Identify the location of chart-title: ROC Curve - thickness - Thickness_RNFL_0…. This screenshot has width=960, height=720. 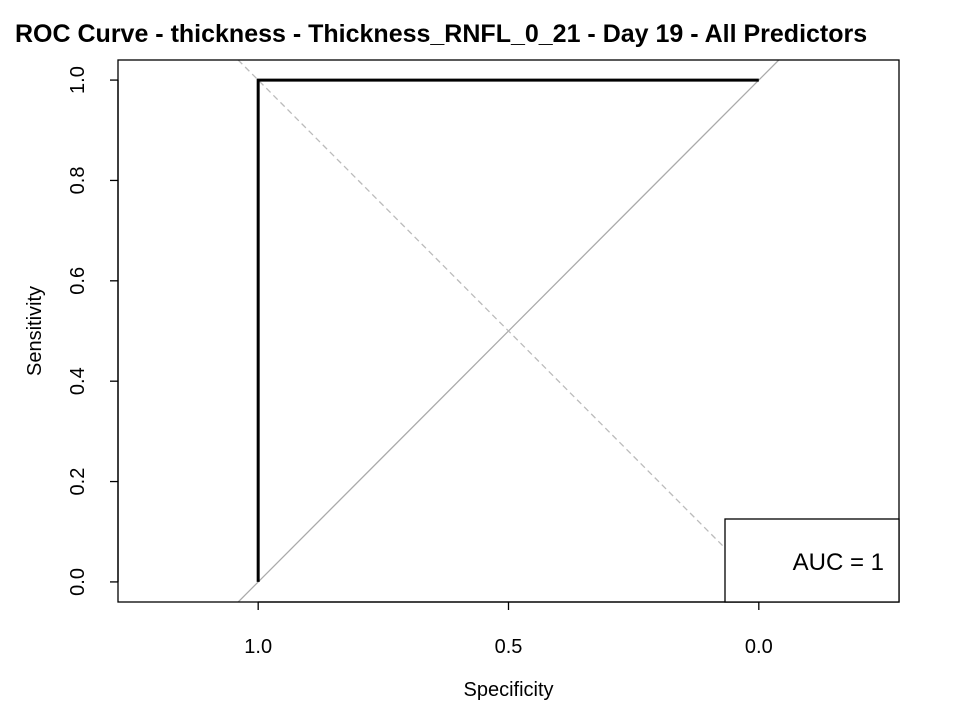
(441, 34).